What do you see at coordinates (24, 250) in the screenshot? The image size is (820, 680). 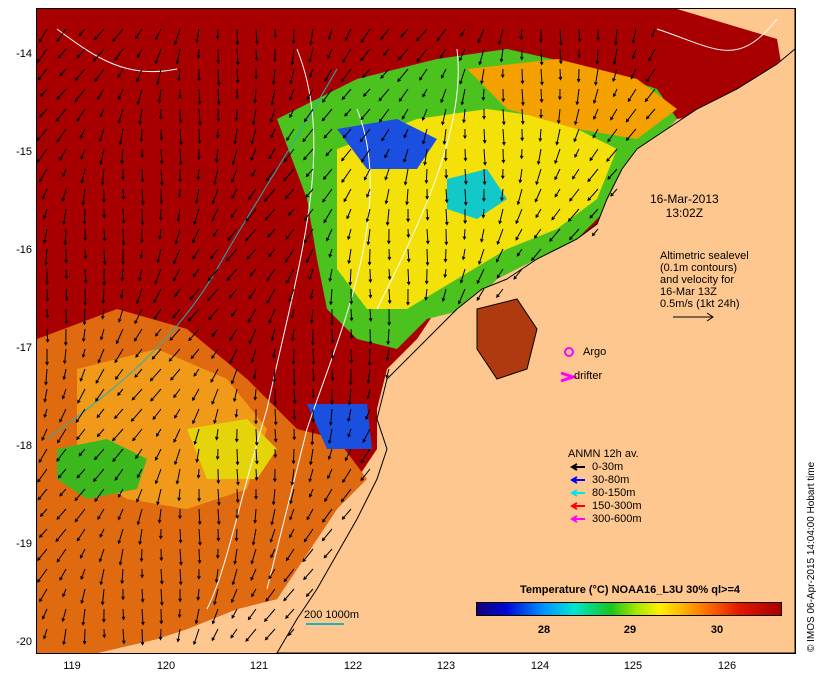 I see `lat-tick-16: -16` at bounding box center [24, 250].